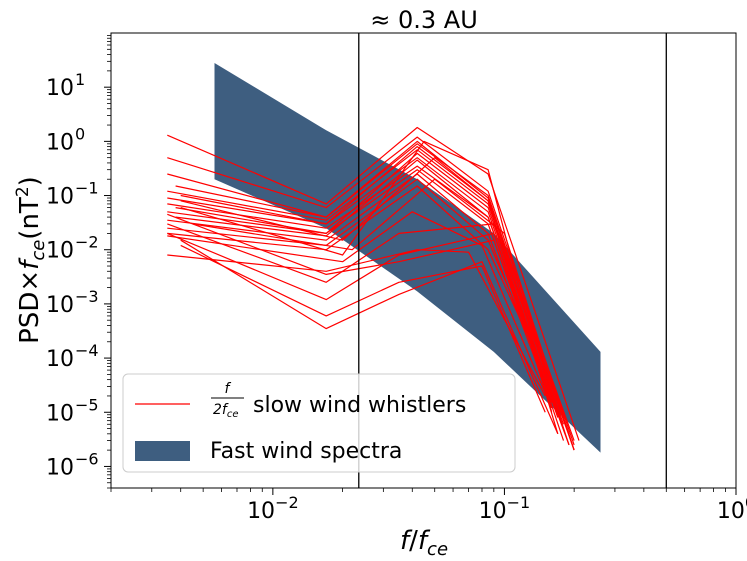  I want to click on y-tick-exp-6: −1, so click(87, 188).